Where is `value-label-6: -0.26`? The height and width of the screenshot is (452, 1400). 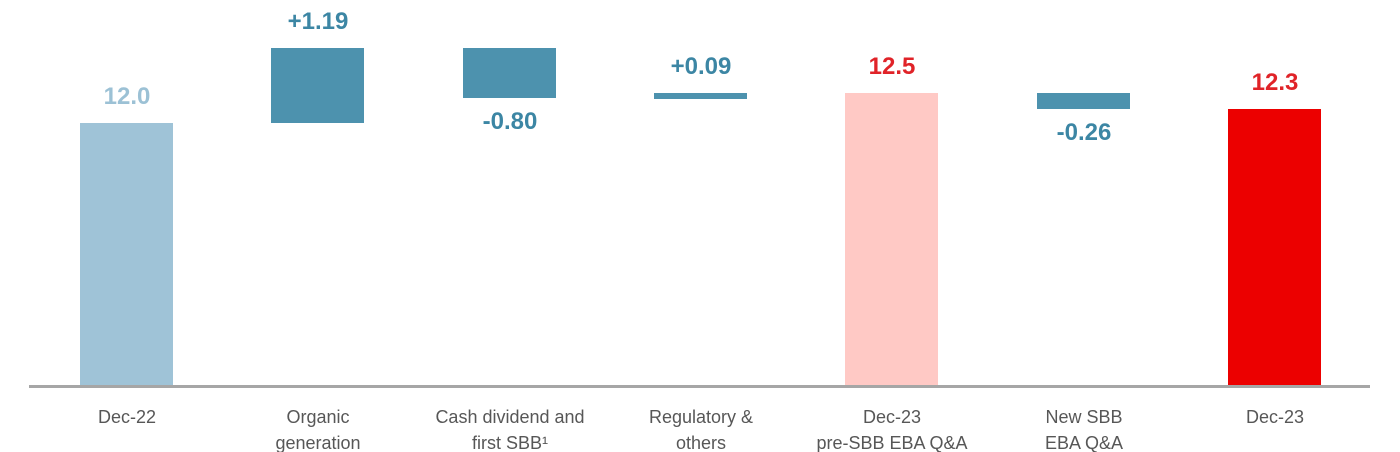
value-label-6: -0.26 is located at coordinates (1084, 132).